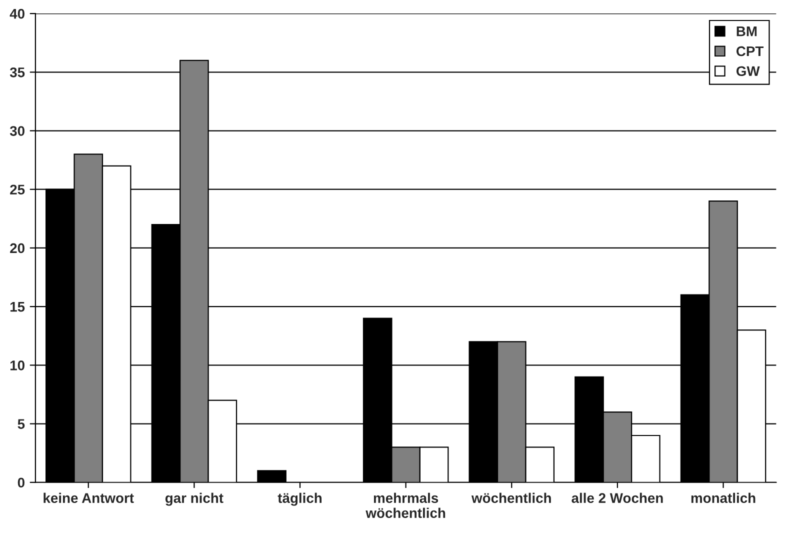  Describe the element at coordinates (17, 13) in the screenshot. I see `y-tick-label: 40` at that location.